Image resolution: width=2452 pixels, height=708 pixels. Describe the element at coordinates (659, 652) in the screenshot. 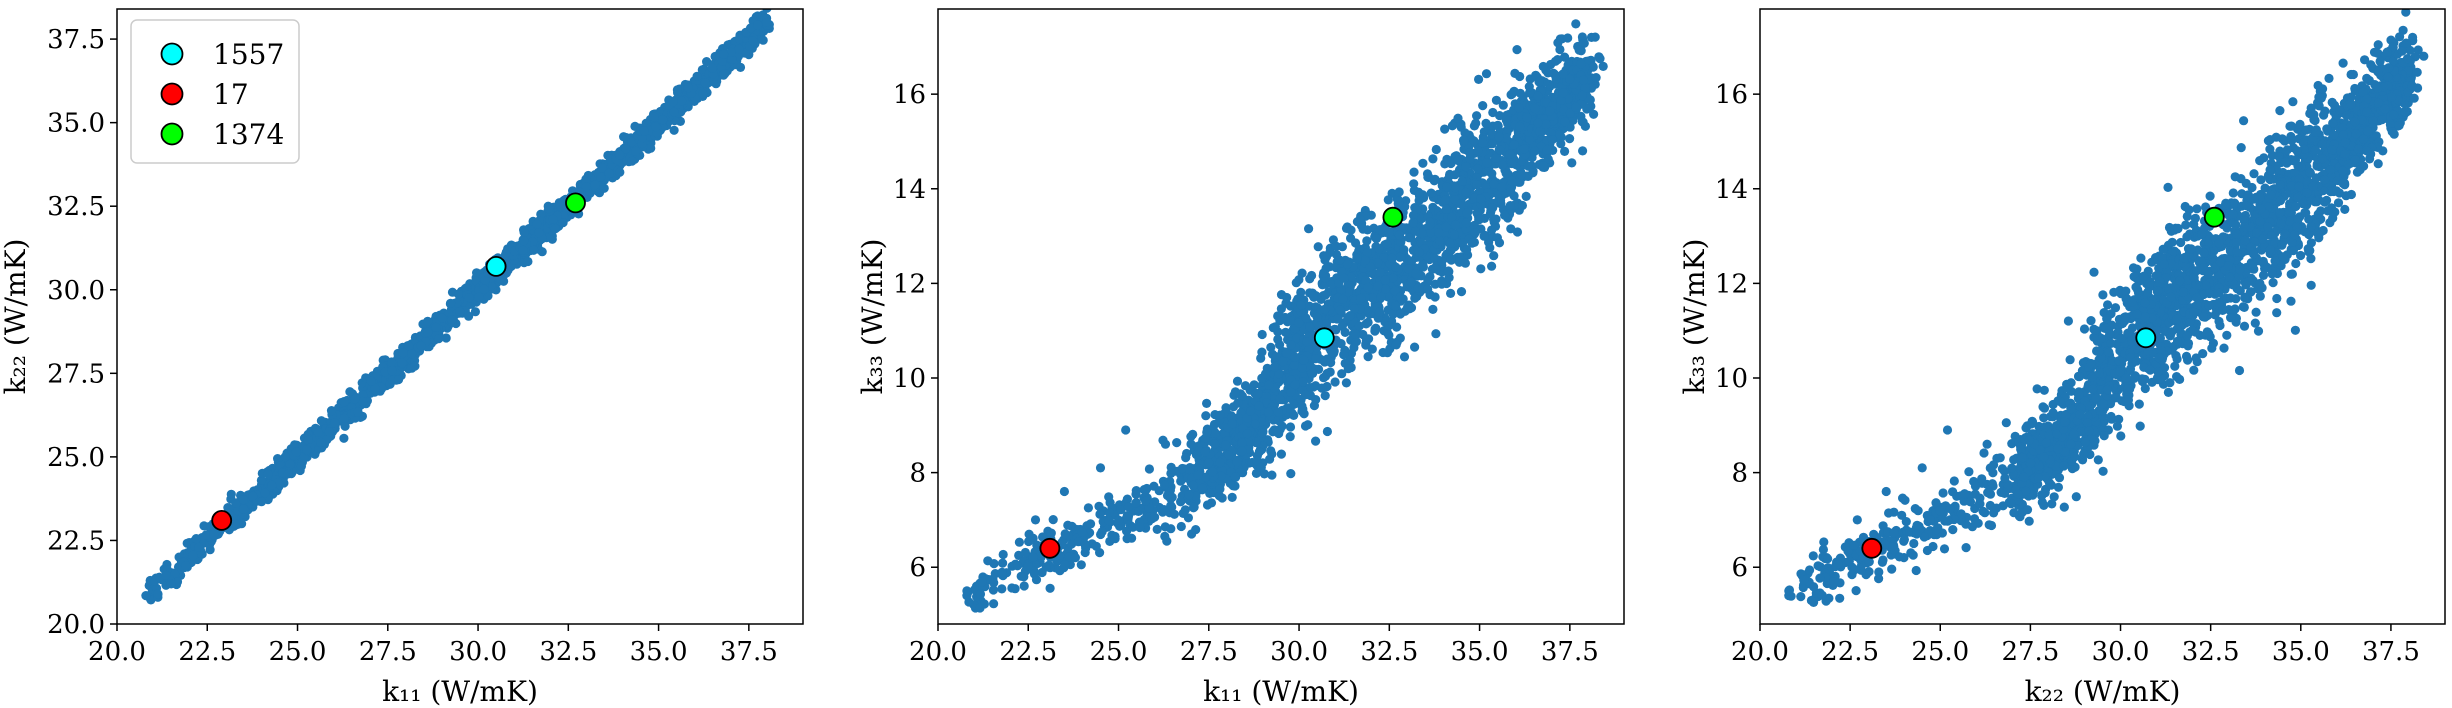

I see `x-tick-label: 35.0` at that location.